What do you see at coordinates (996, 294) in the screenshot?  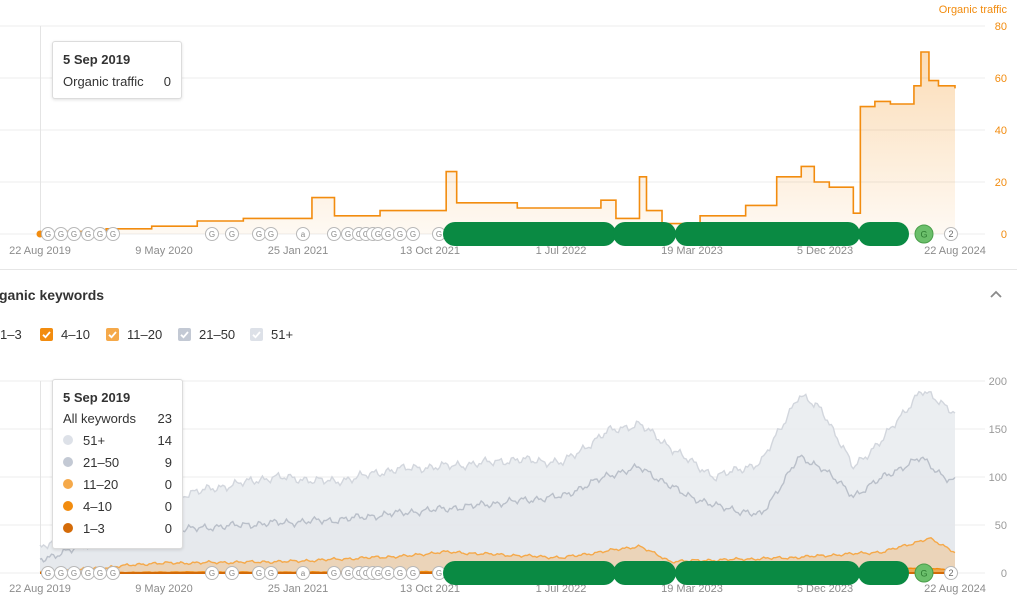 I see `collapse-chevron-icon` at bounding box center [996, 294].